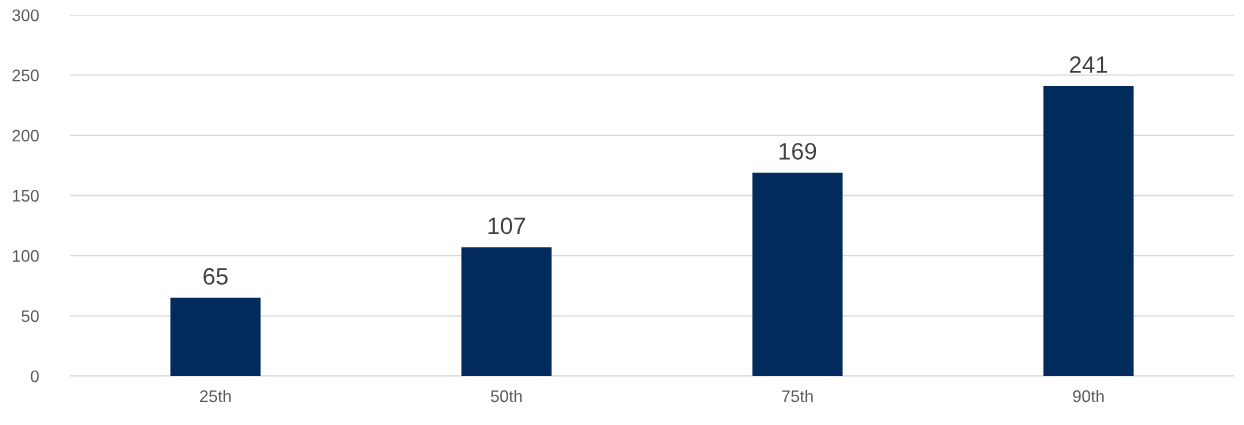 Image resolution: width=1244 pixels, height=425 pixels. I want to click on y-tick-label: 150, so click(25, 195).